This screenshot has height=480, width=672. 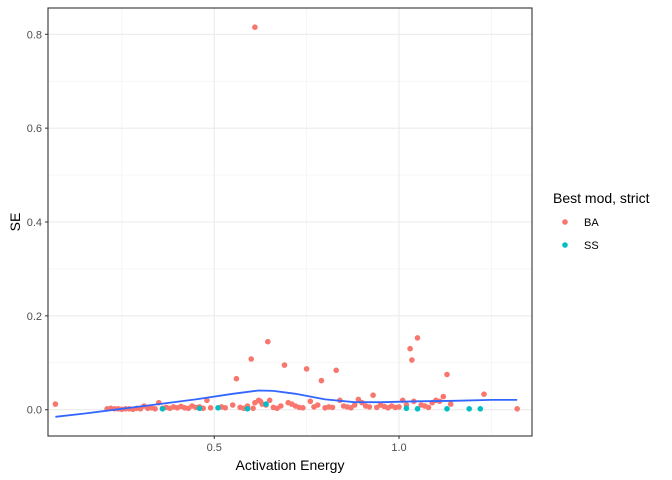 What do you see at coordinates (565, 245) in the screenshot?
I see `legend-key-ss` at bounding box center [565, 245].